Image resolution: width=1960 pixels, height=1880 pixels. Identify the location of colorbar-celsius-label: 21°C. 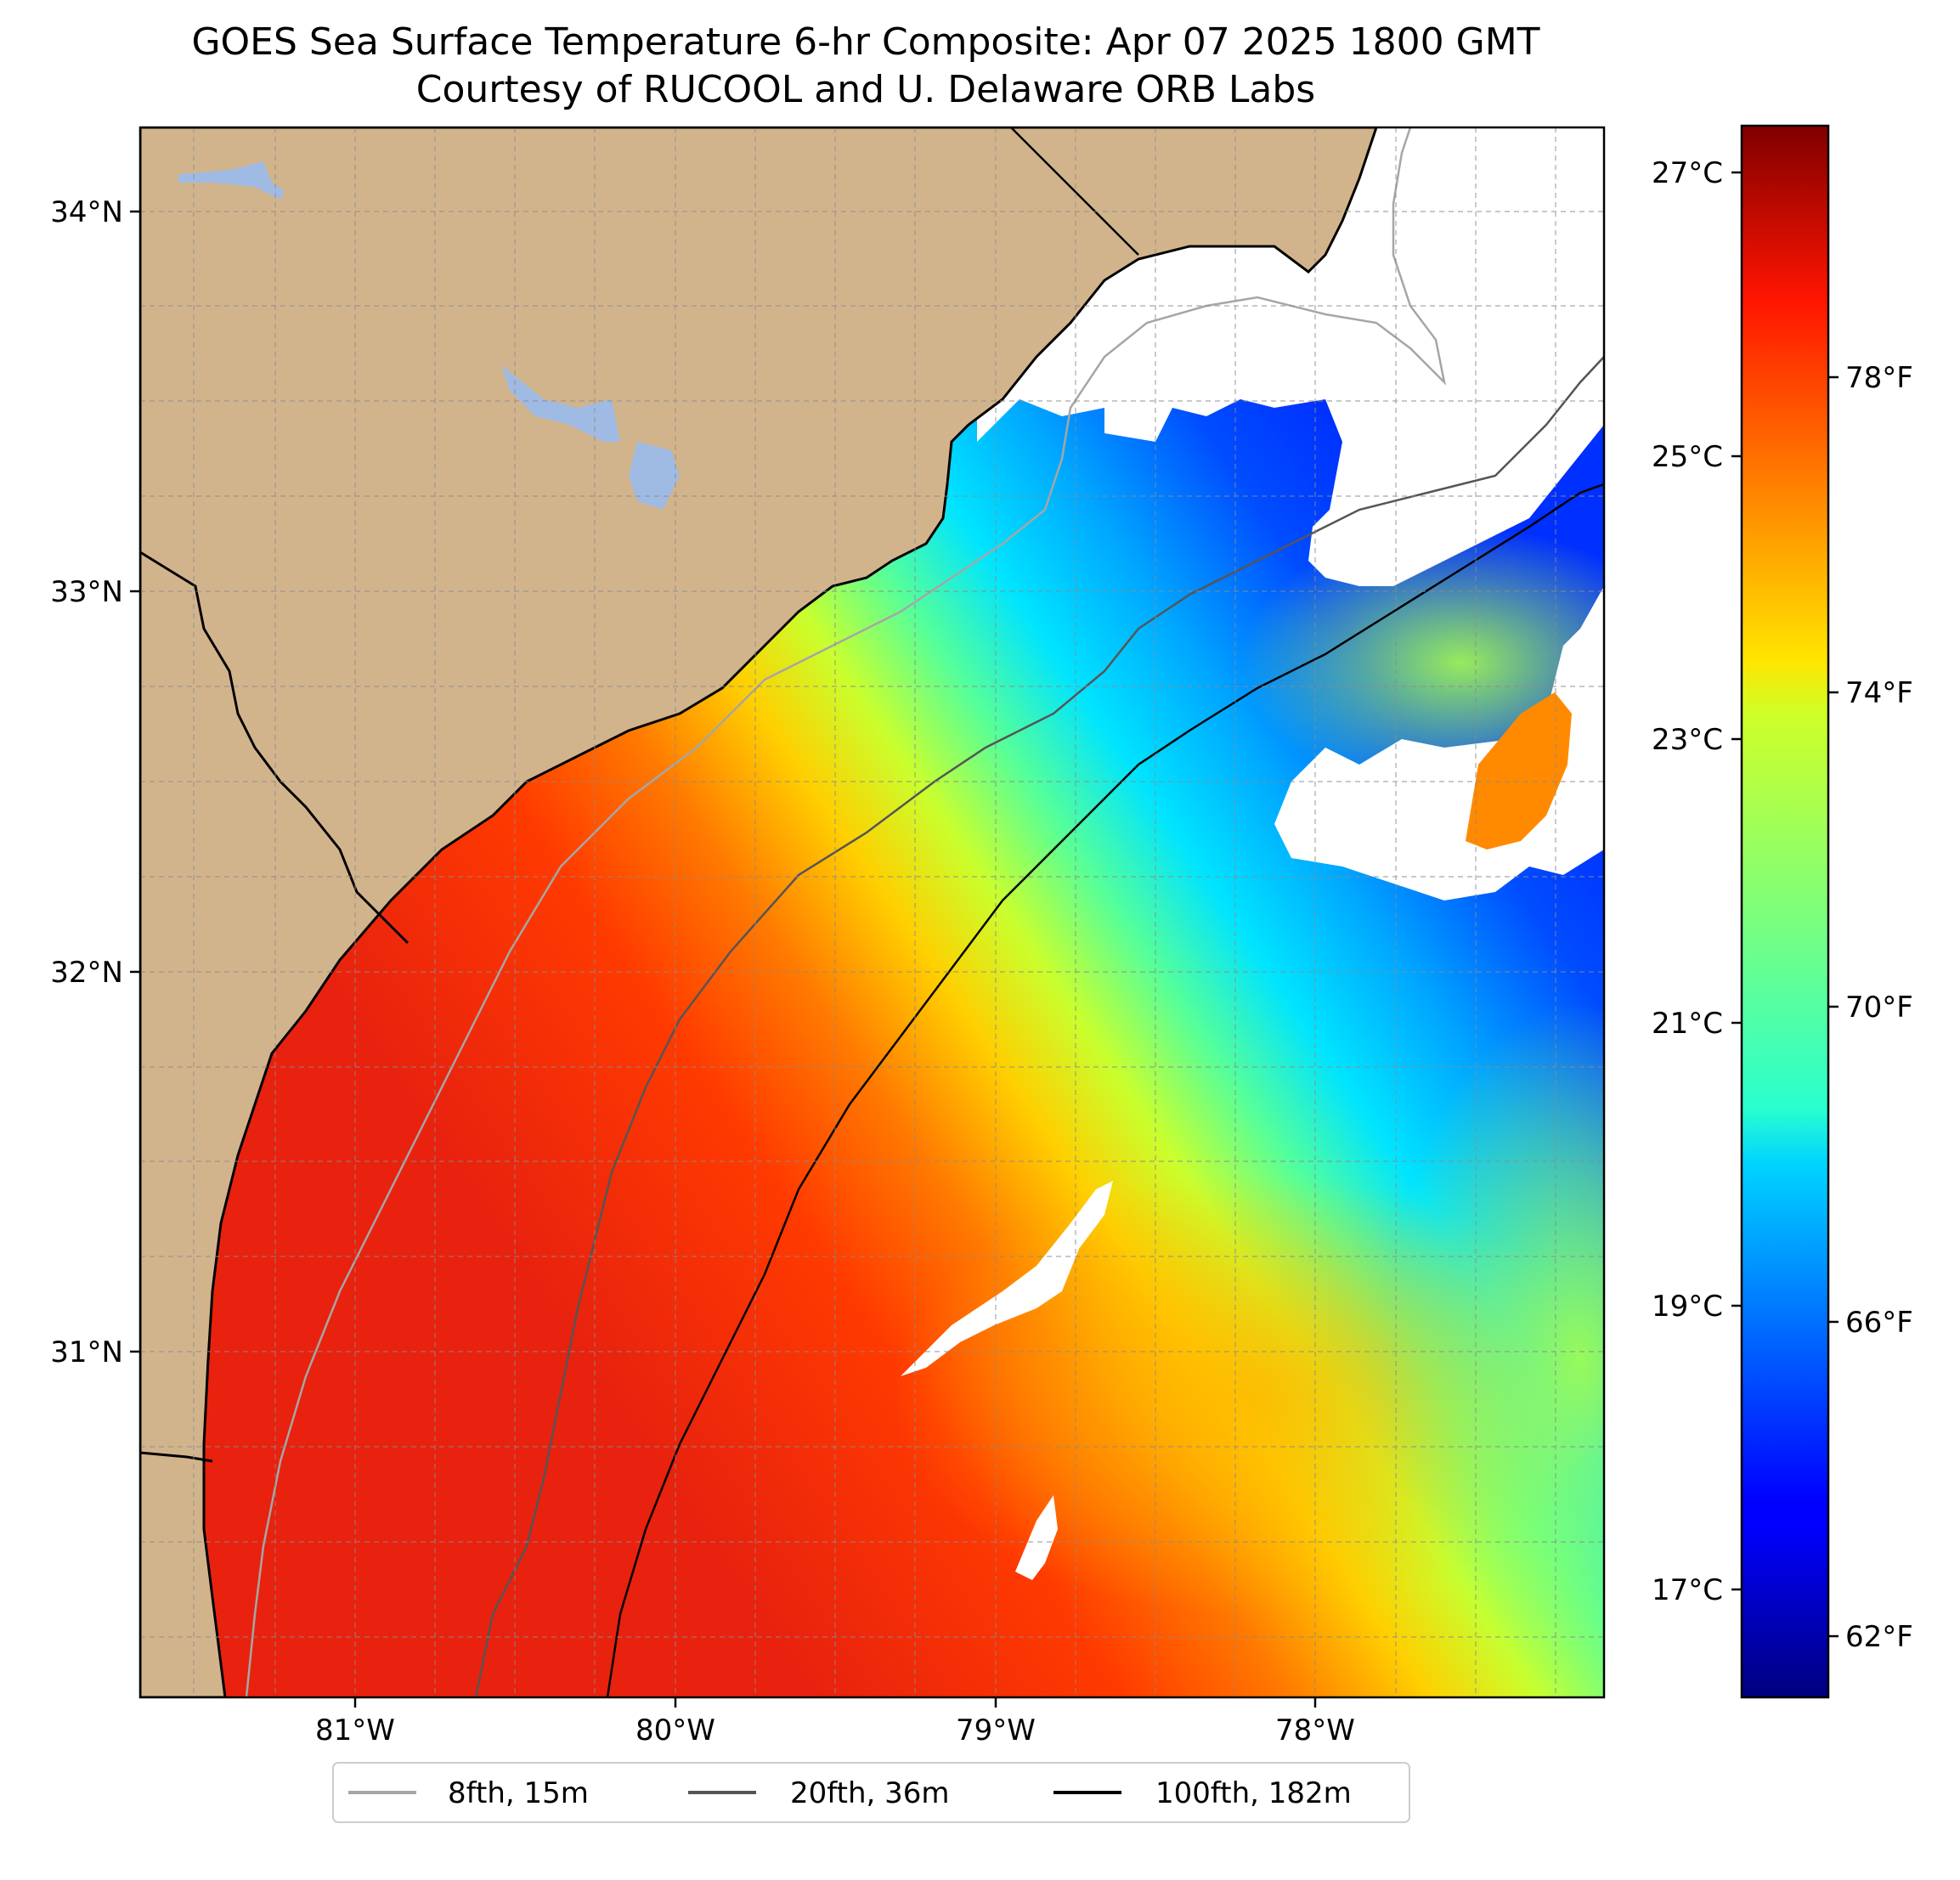
(1688, 1024).